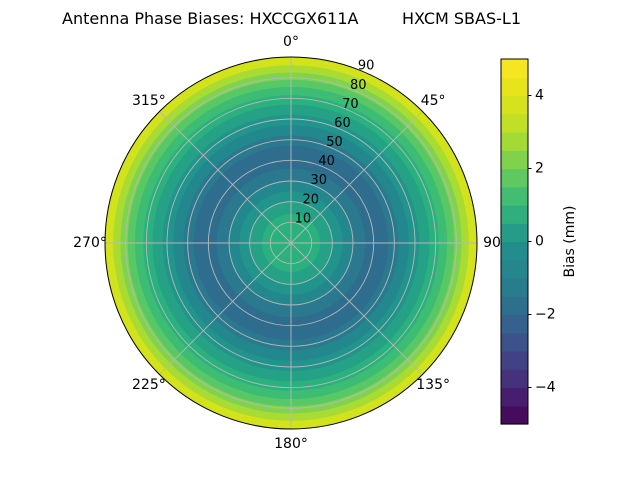 This screenshot has height=480, width=640. Describe the element at coordinates (210, 18) in the screenshot. I see `chart-title-left: Antenna Phase Biases: HXCCGX611A` at that location.